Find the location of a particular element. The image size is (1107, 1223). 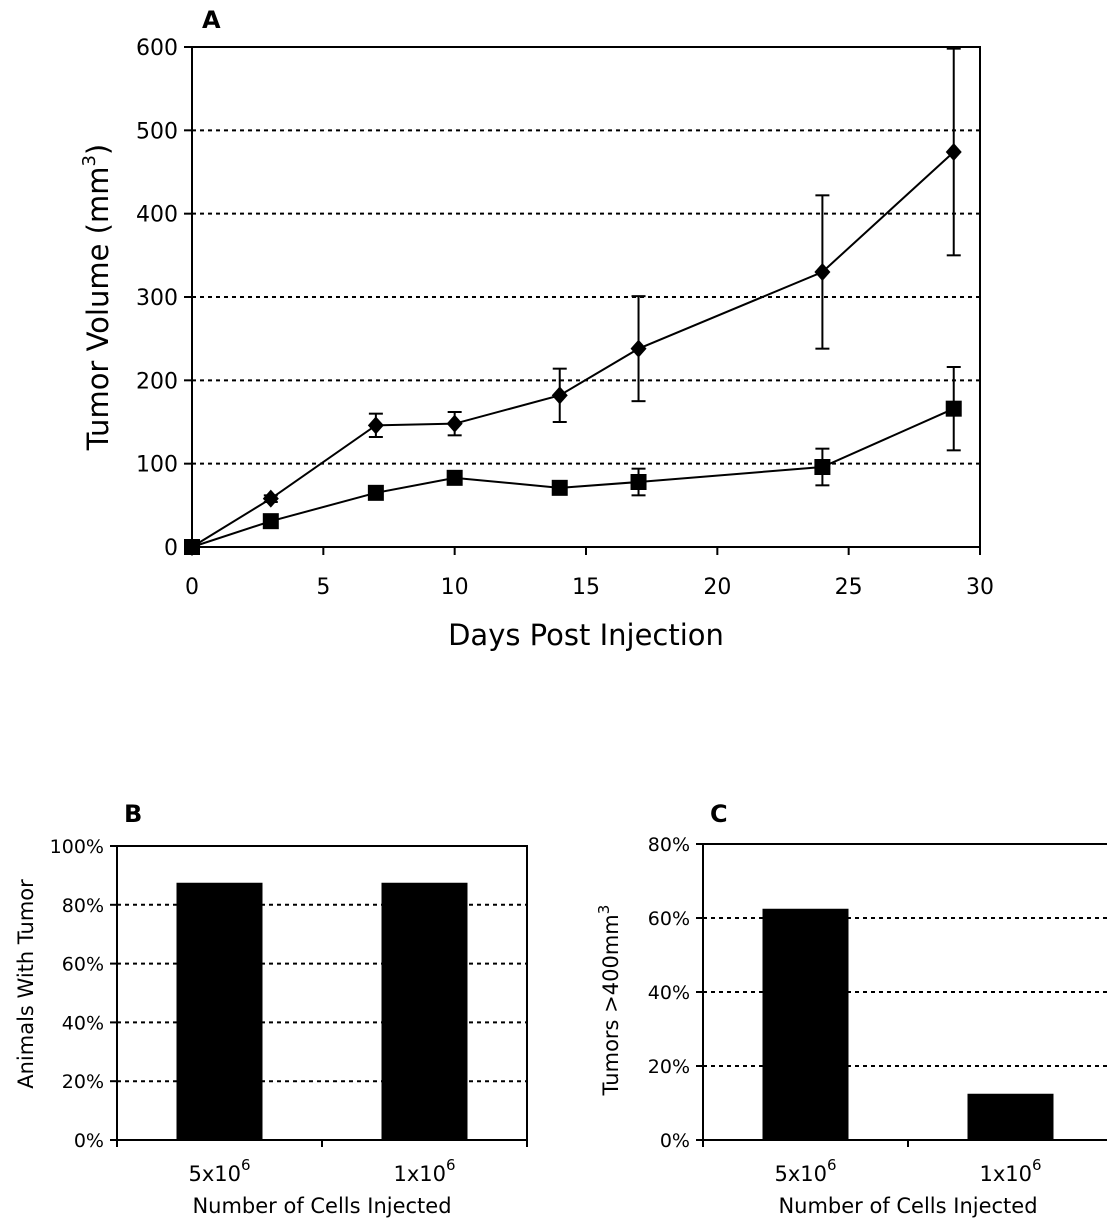

a-y-axis-title-main: Tumor Volume (mm is located at coordinates (98, 309).